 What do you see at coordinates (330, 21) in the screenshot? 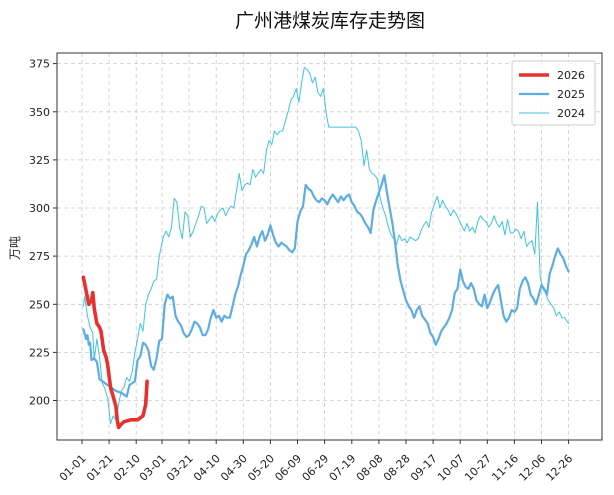
I see `chart-title: 广州港煤炭库存走势图` at bounding box center [330, 21].